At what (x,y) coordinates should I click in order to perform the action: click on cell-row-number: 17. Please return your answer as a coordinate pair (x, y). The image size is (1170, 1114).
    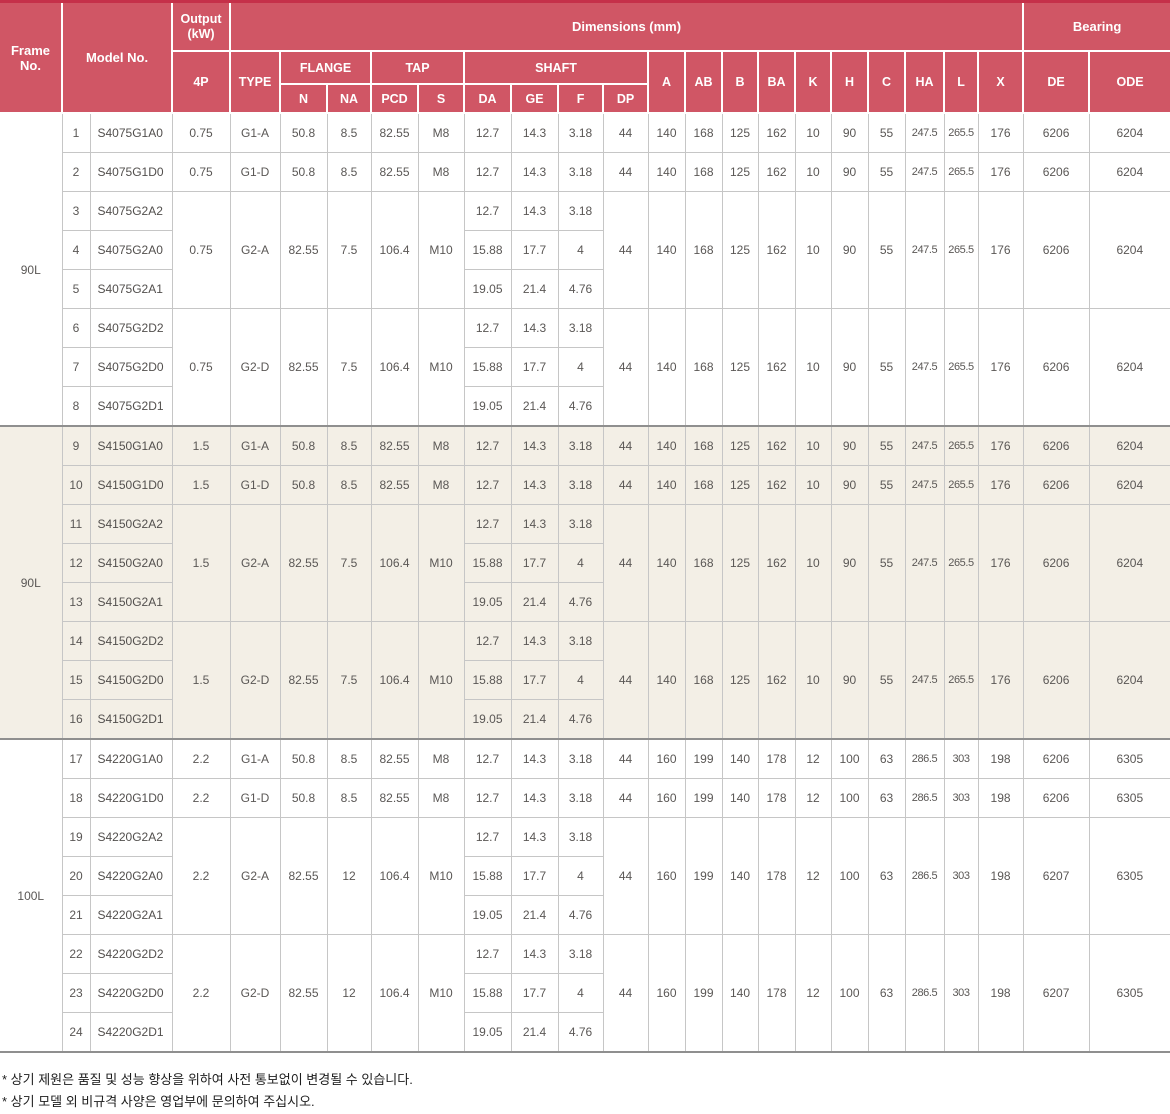
    Looking at the image, I should click on (76, 758).